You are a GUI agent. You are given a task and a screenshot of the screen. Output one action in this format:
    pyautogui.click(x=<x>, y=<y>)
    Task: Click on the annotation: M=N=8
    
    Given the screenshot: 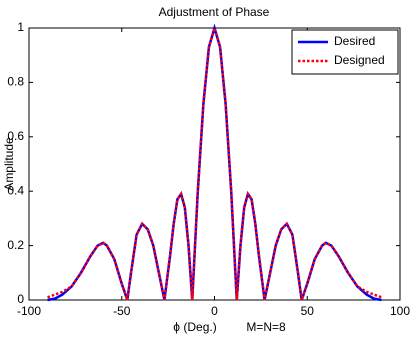 What is the action you would take?
    pyautogui.click(x=266, y=327)
    